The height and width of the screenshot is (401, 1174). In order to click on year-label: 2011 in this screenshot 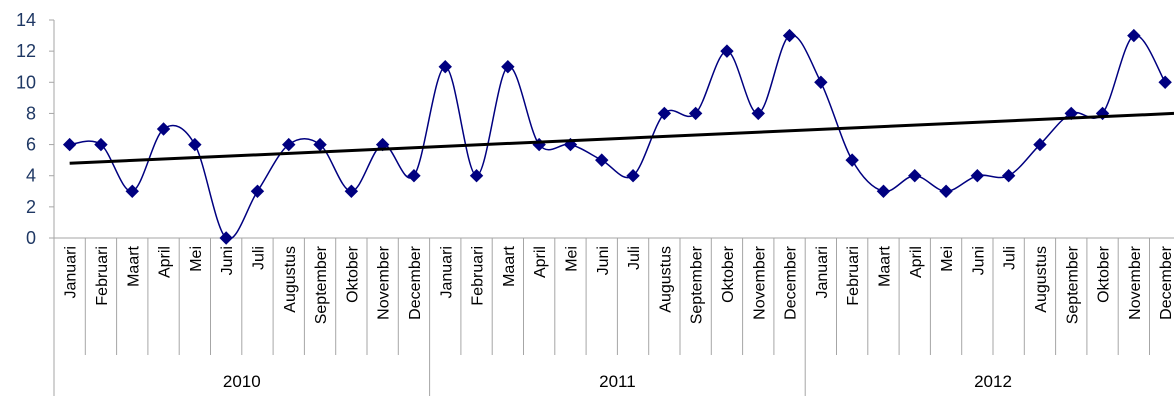, I will do `click(617, 381)`.